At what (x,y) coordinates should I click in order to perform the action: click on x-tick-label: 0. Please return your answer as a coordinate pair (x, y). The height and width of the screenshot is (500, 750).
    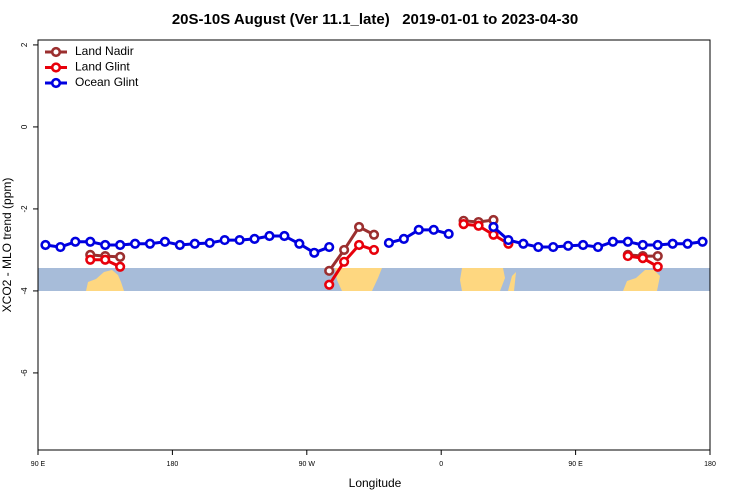
    Looking at the image, I should click on (441, 464).